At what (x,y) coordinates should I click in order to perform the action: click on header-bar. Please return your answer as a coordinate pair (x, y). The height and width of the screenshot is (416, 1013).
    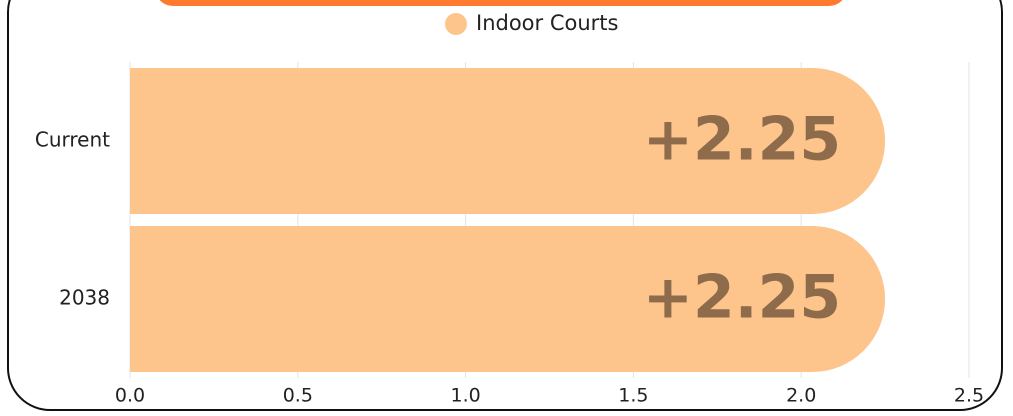
    Looking at the image, I should click on (501, 3).